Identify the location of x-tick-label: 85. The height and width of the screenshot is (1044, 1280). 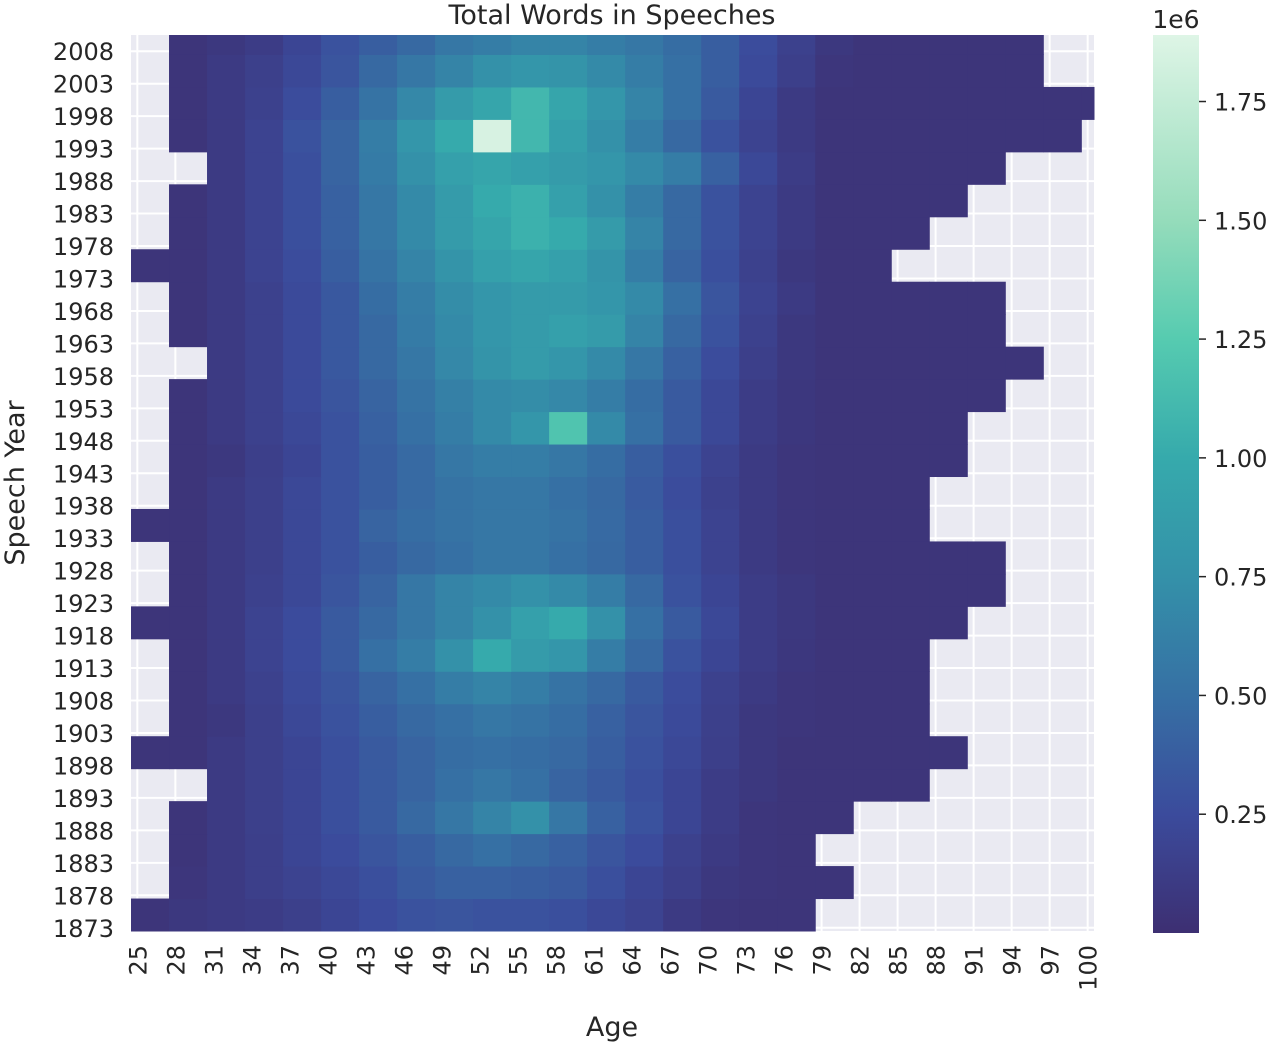
(899, 960).